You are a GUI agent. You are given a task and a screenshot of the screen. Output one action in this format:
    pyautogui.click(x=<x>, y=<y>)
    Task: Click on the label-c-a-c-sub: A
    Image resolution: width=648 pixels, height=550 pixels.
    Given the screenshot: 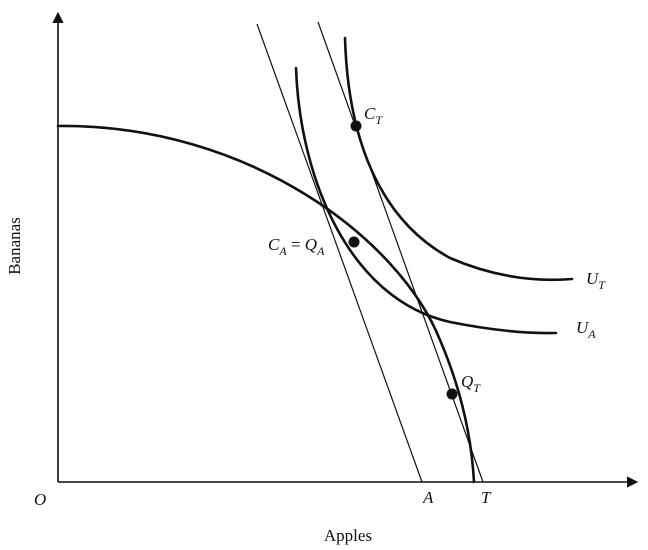 What is the action you would take?
    pyautogui.click(x=282, y=251)
    